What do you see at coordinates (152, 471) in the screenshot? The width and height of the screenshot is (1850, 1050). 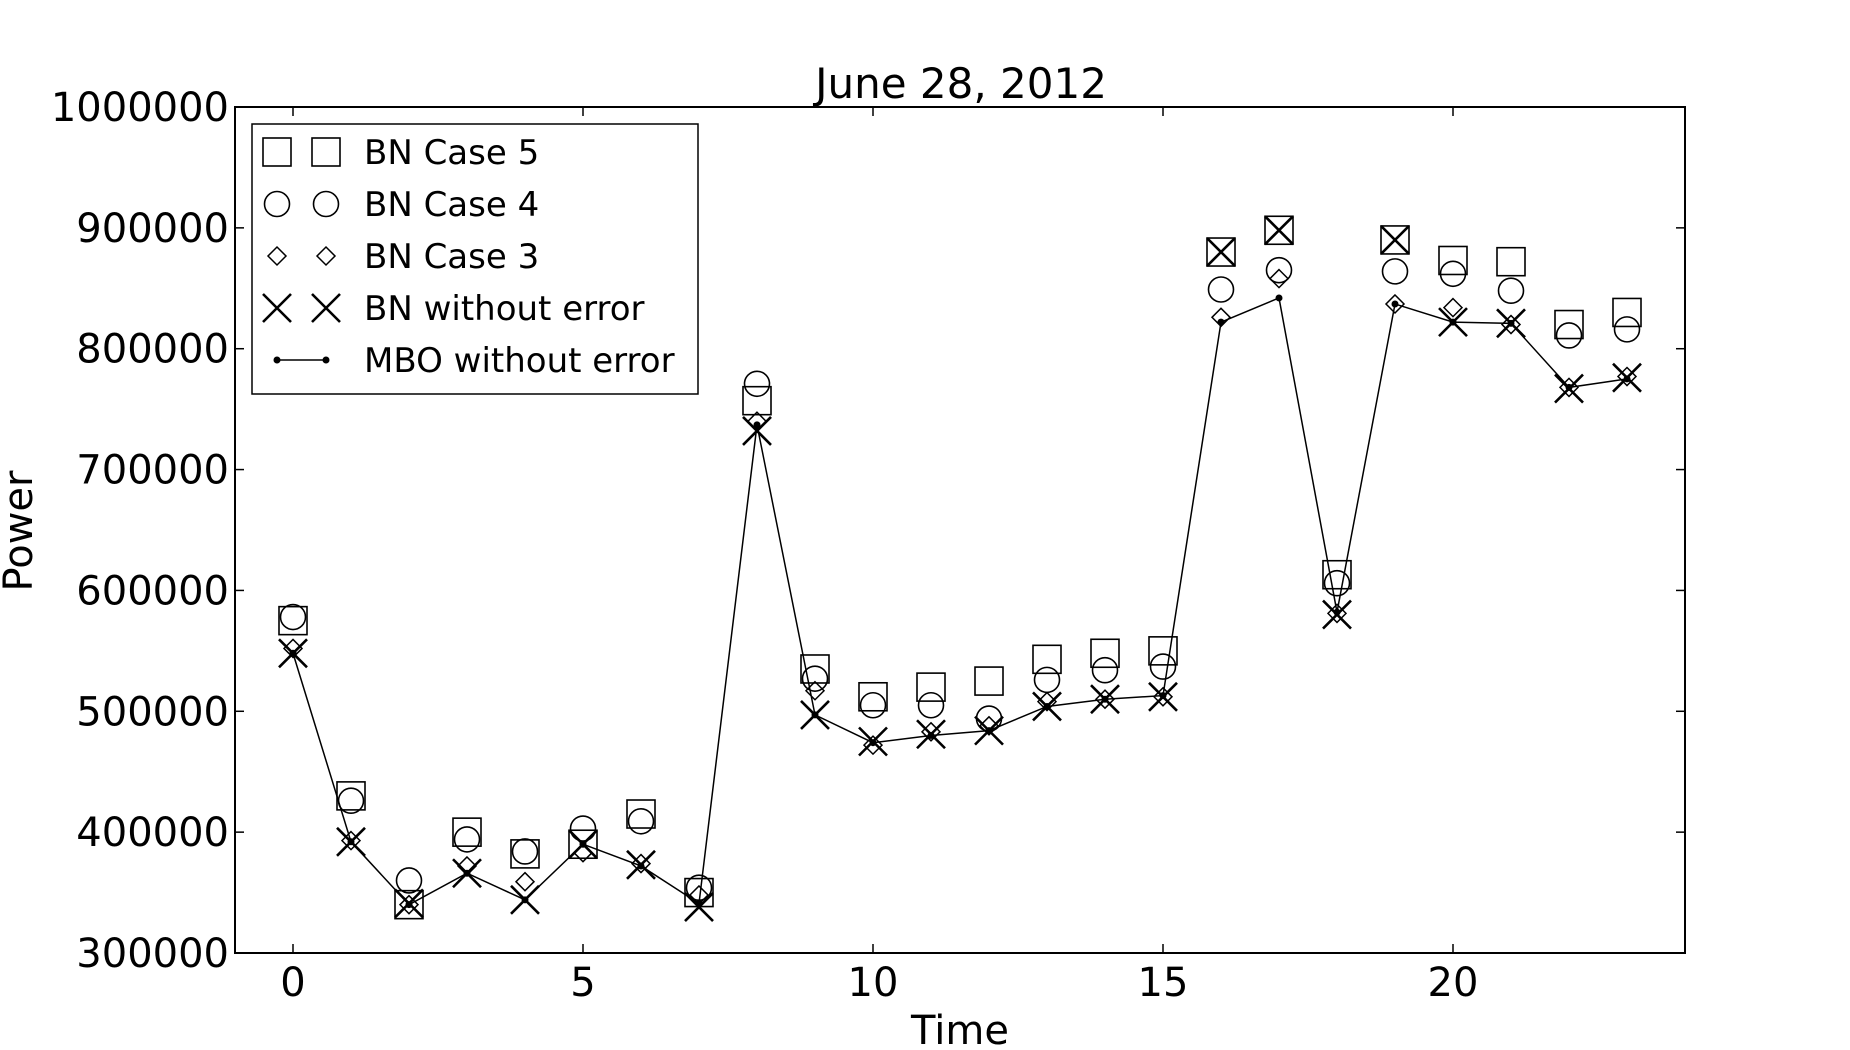 I see `y-tick-label: 700000` at bounding box center [152, 471].